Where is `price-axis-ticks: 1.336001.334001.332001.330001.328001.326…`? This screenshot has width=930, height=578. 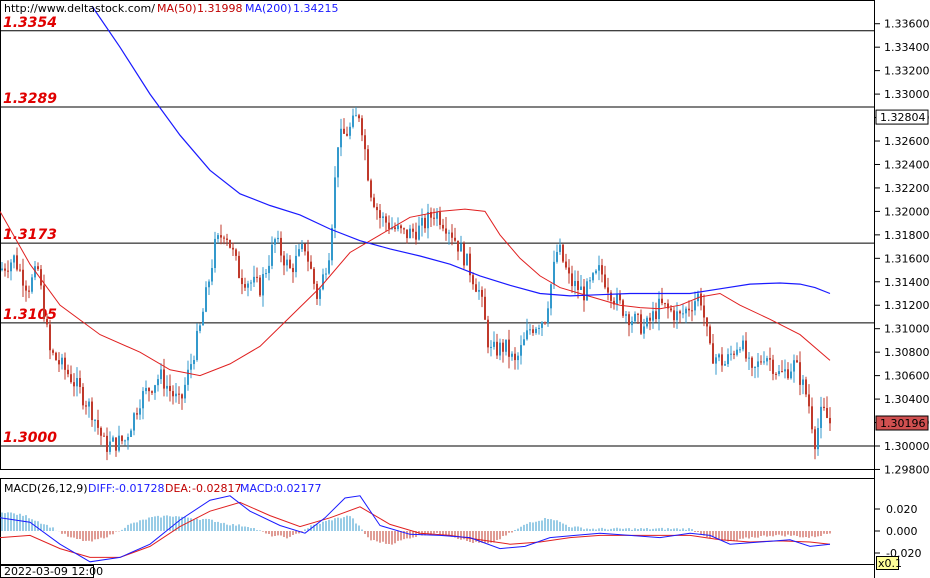
price-axis-ticks: 1.336001.334001.332001.330001.328001.326… is located at coordinates (902, 247).